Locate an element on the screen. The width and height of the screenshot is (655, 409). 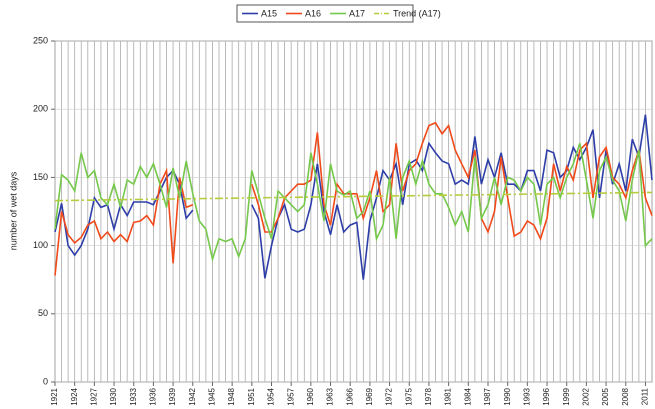
y-tick-label: 50 is located at coordinates (43, 313).